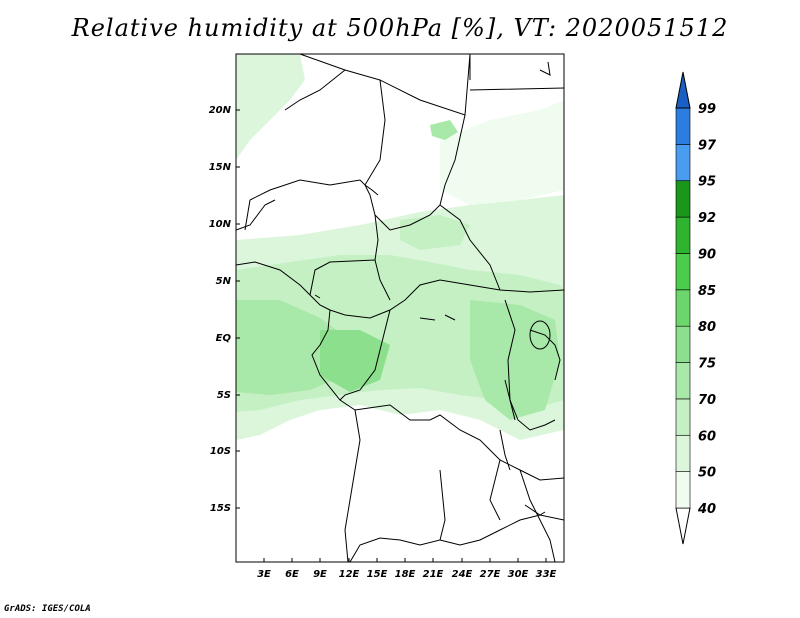  Describe the element at coordinates (707, 327) in the screenshot. I see `colorbar-label: 80` at that location.